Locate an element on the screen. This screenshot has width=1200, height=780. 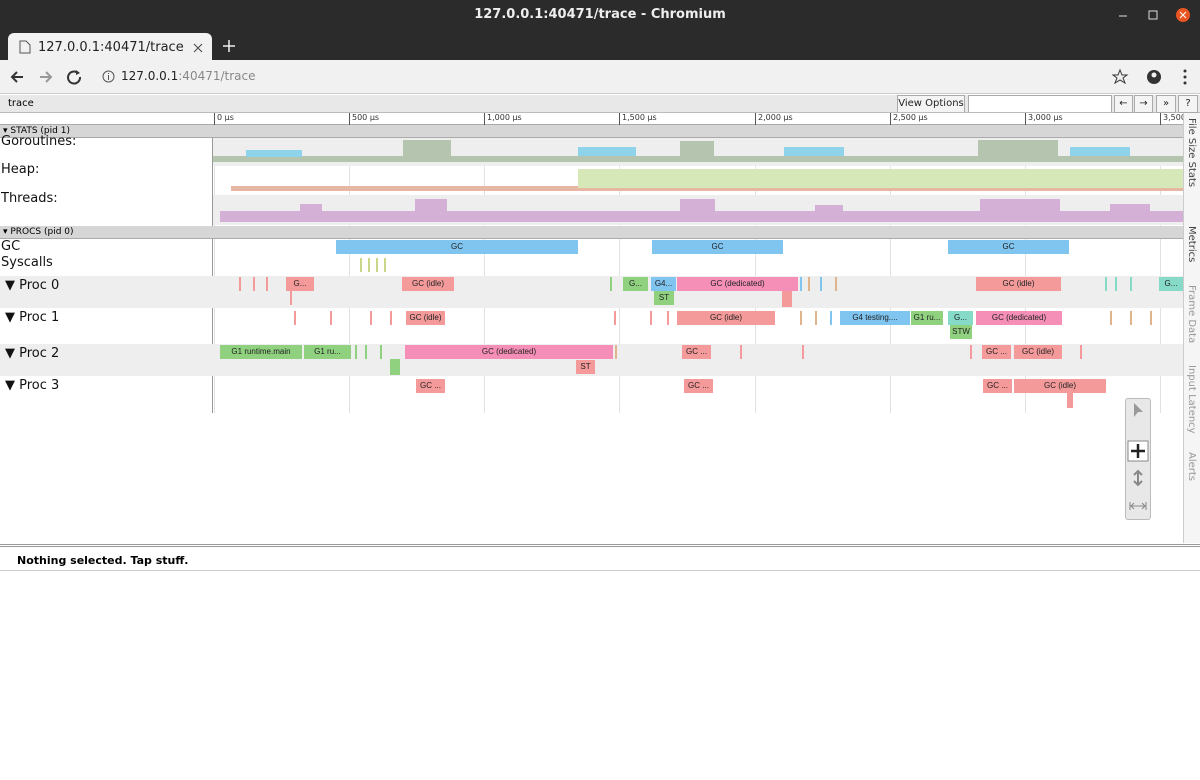
side-tab: Frame Data is located at coordinates (1191, 314).